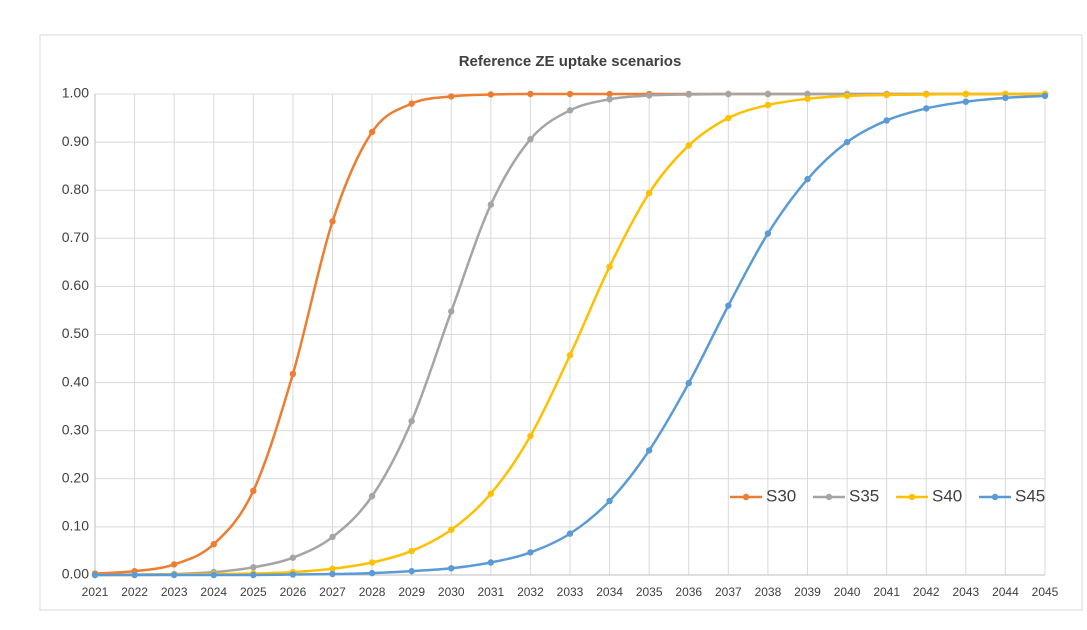 This screenshot has width=1087, height=630. Describe the element at coordinates (490, 592) in the screenshot. I see `x-tick-label: 2031` at that location.